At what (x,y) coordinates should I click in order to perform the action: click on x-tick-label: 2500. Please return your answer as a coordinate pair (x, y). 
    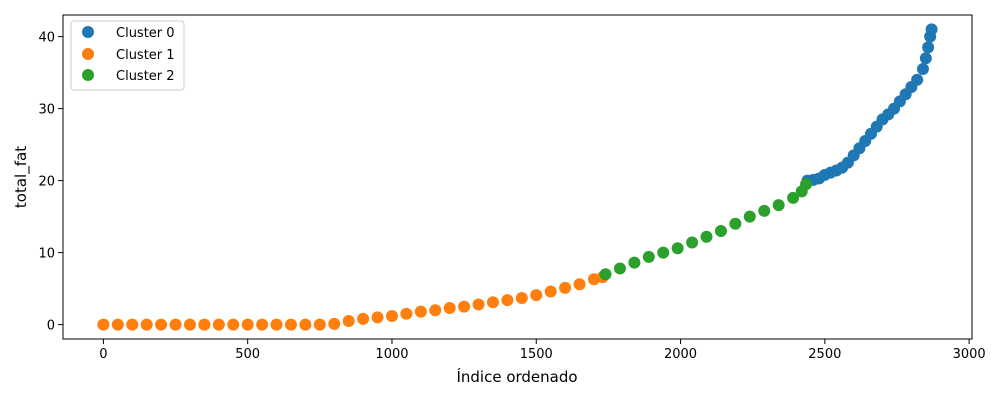
    Looking at the image, I should click on (824, 354).